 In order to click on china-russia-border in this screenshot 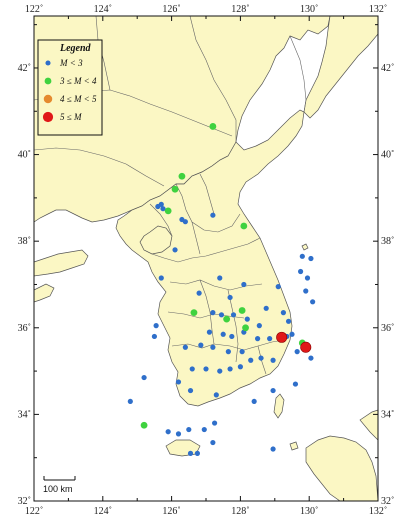, I will do `click(298, 74)`.